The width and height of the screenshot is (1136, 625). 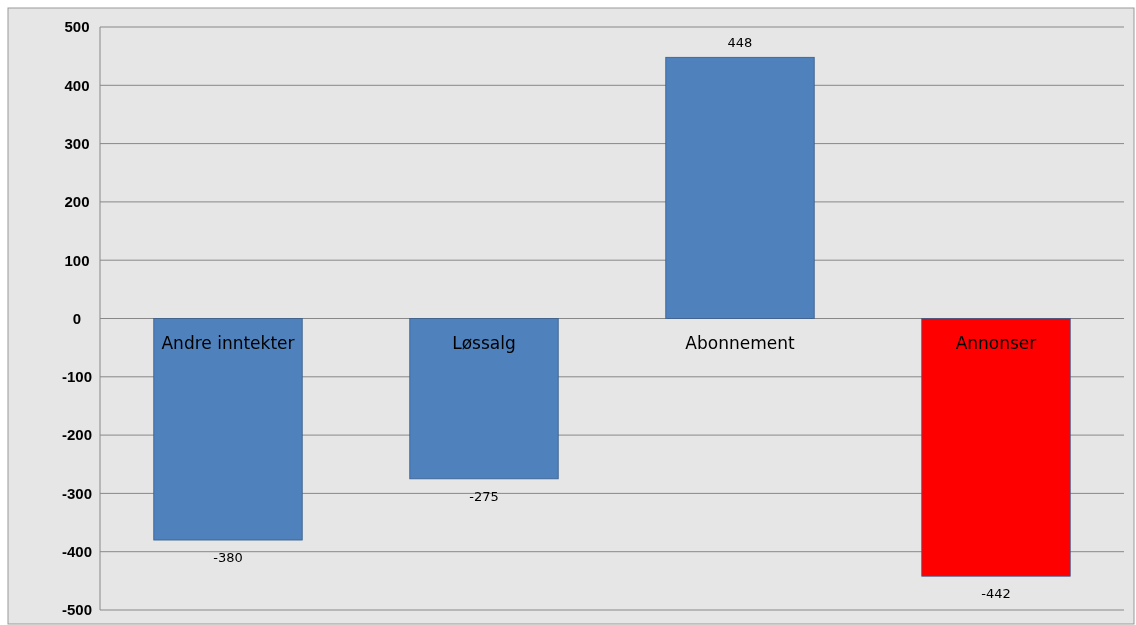 What do you see at coordinates (228, 342) in the screenshot?
I see `x-tick-label: Andre inntekter` at bounding box center [228, 342].